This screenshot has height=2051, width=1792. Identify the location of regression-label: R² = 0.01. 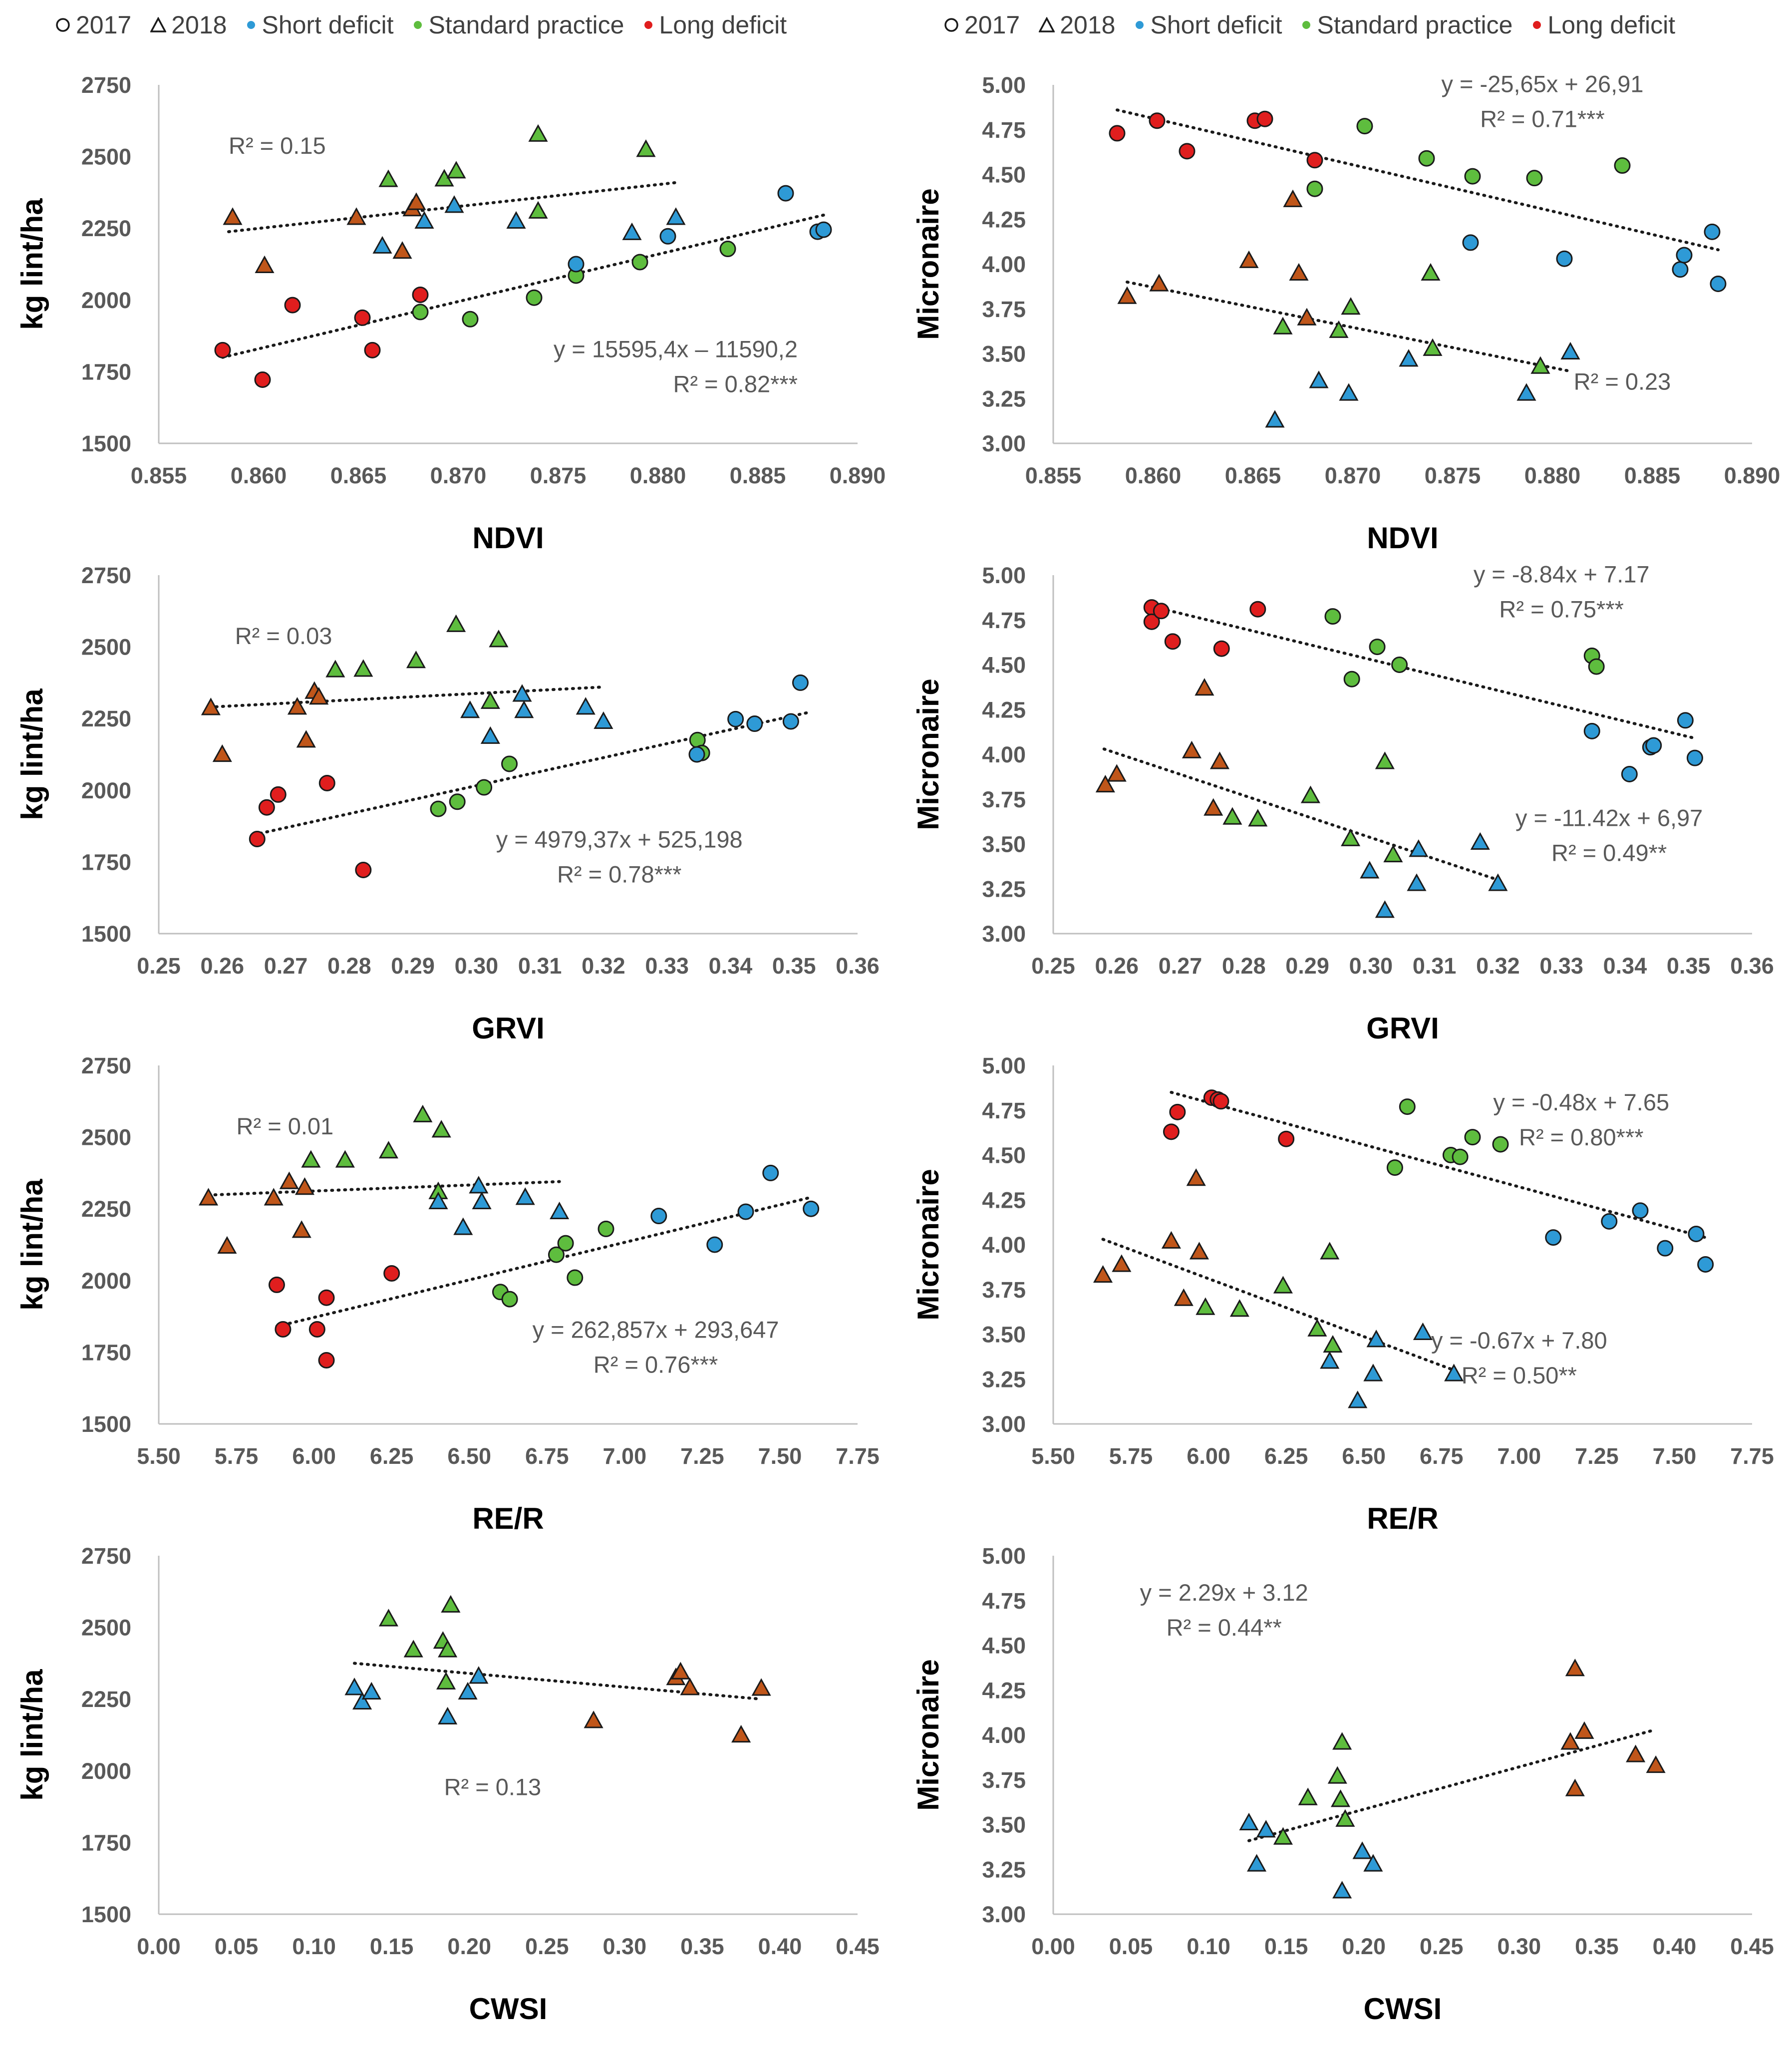
(285, 1126).